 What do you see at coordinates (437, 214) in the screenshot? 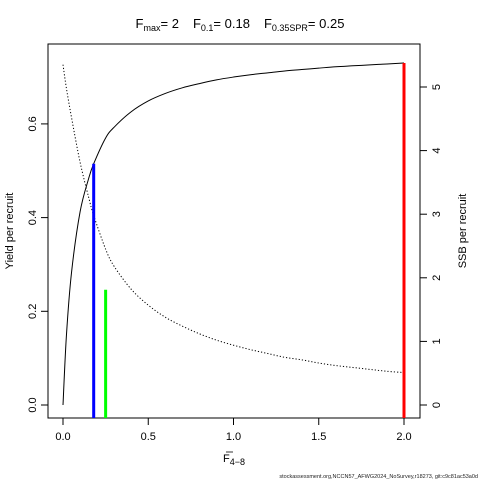
I see `right-y-tick-label: 3` at bounding box center [437, 214].